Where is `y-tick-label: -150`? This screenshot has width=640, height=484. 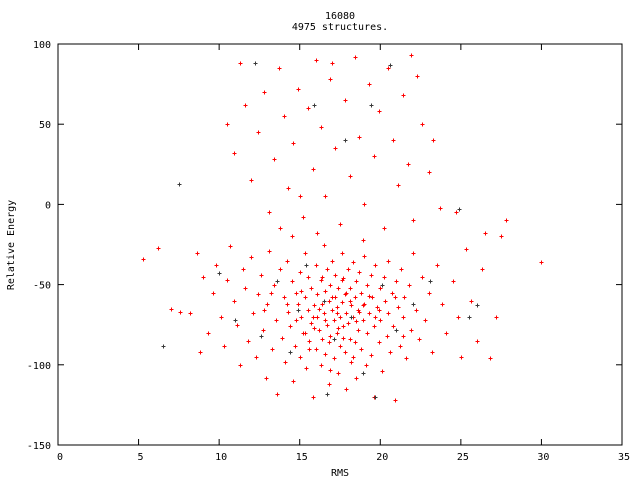 y-tick-label: -150 is located at coordinates (39, 446).